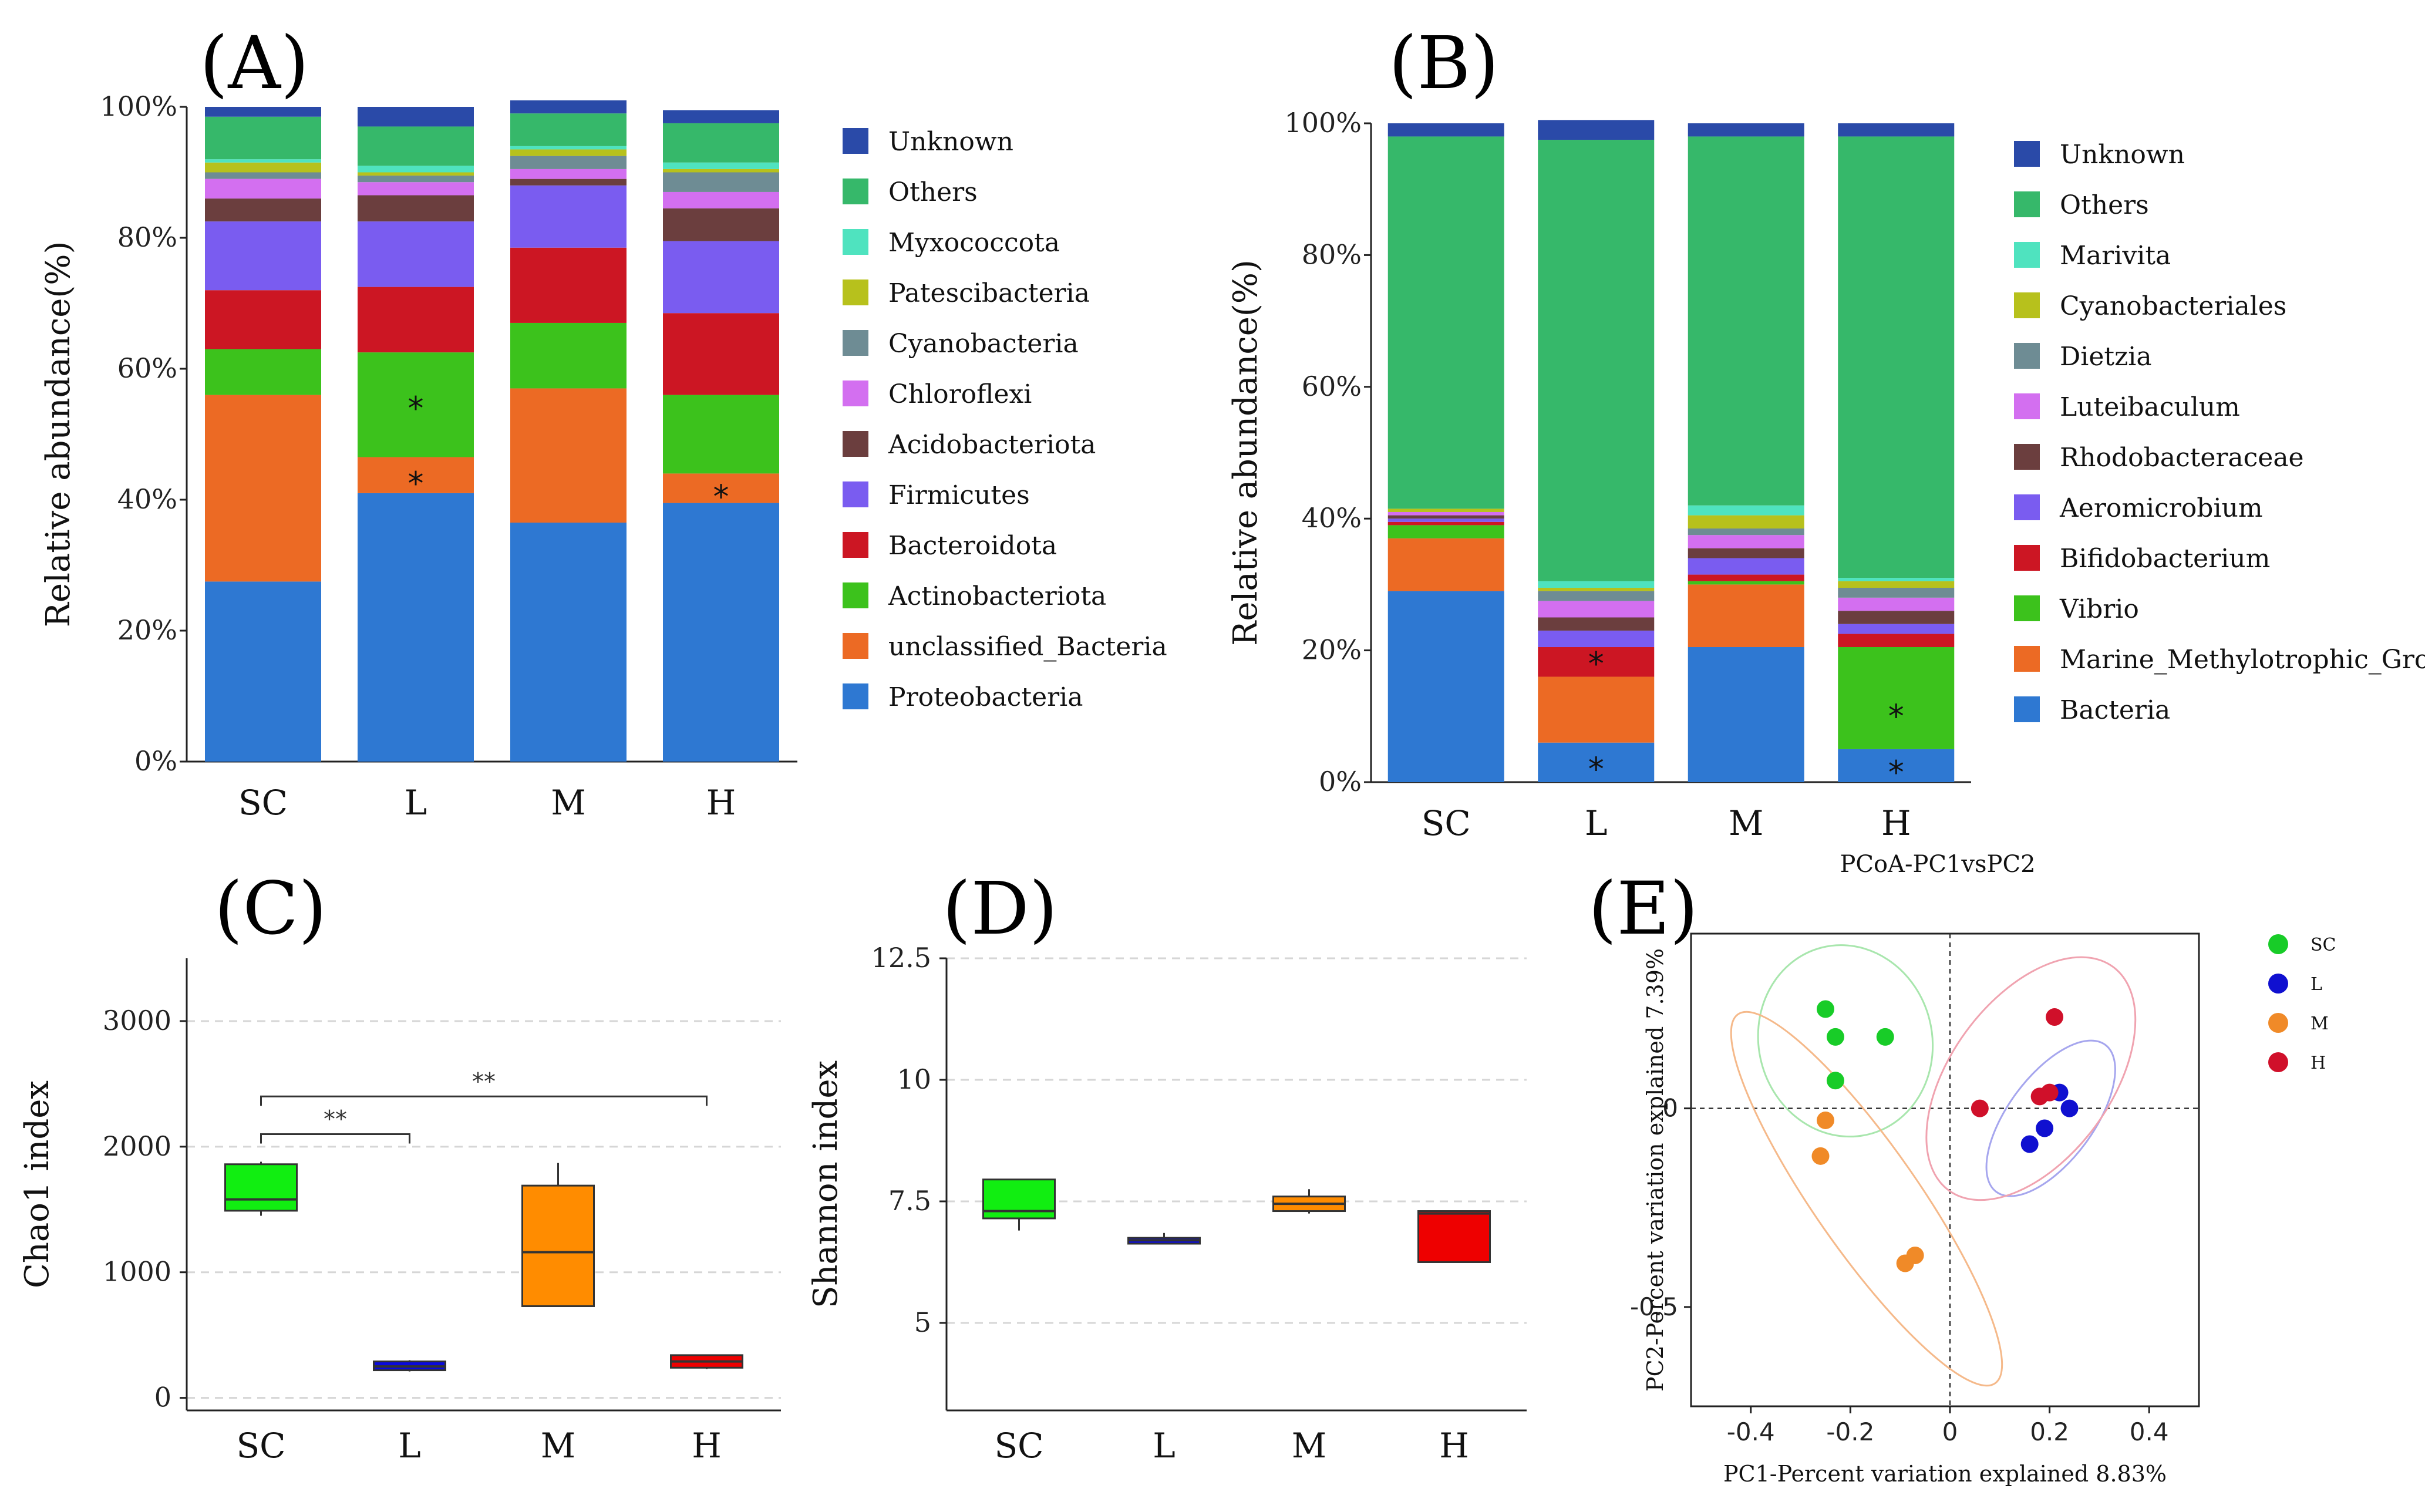 This screenshot has width=2425, height=1512. I want to click on scatter-point-sc, so click(1835, 1037).